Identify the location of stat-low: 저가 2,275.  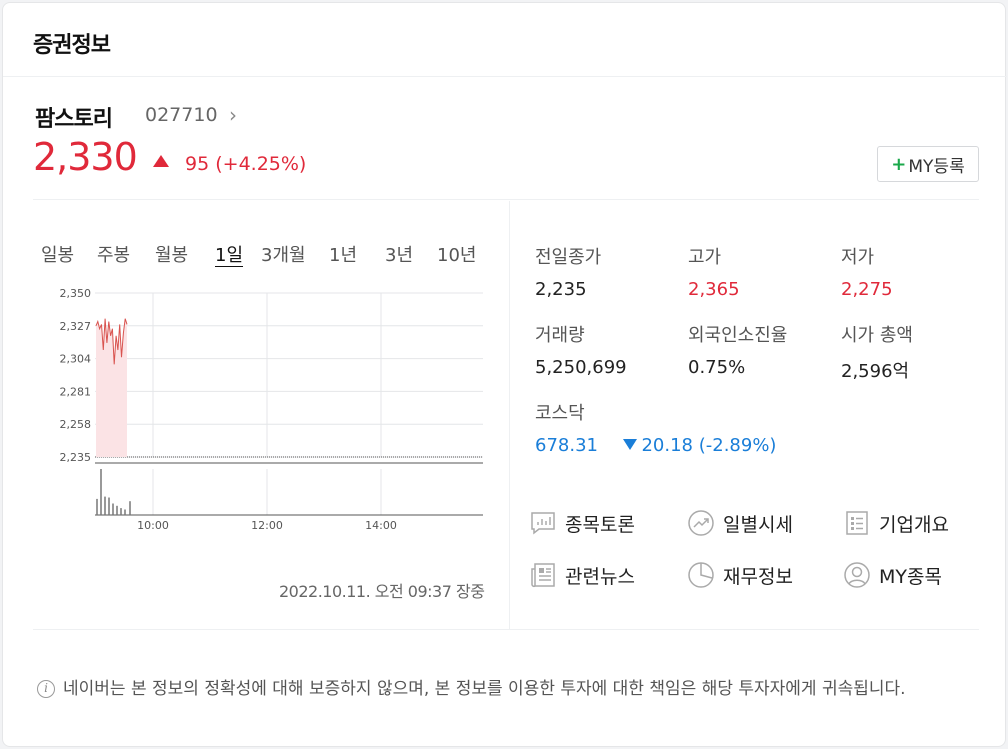
(867, 271).